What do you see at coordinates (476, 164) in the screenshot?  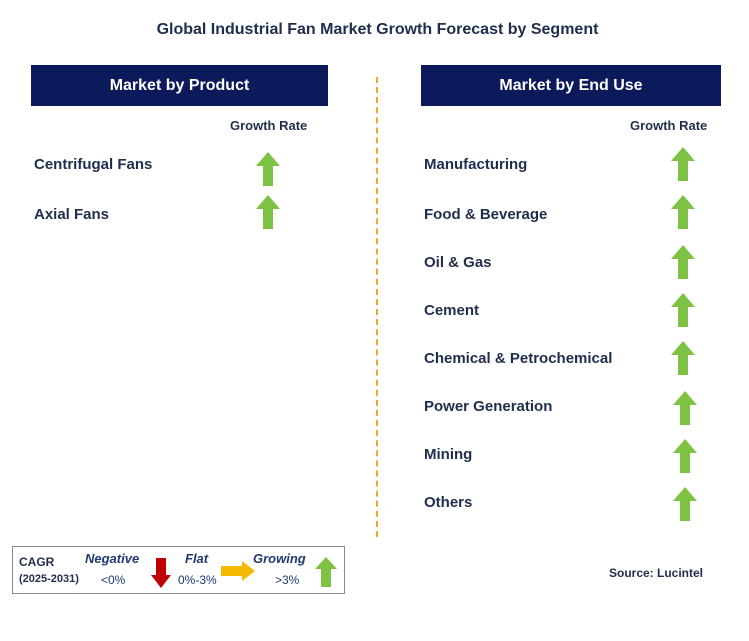 I see `end-use-item-label: Manufacturing` at bounding box center [476, 164].